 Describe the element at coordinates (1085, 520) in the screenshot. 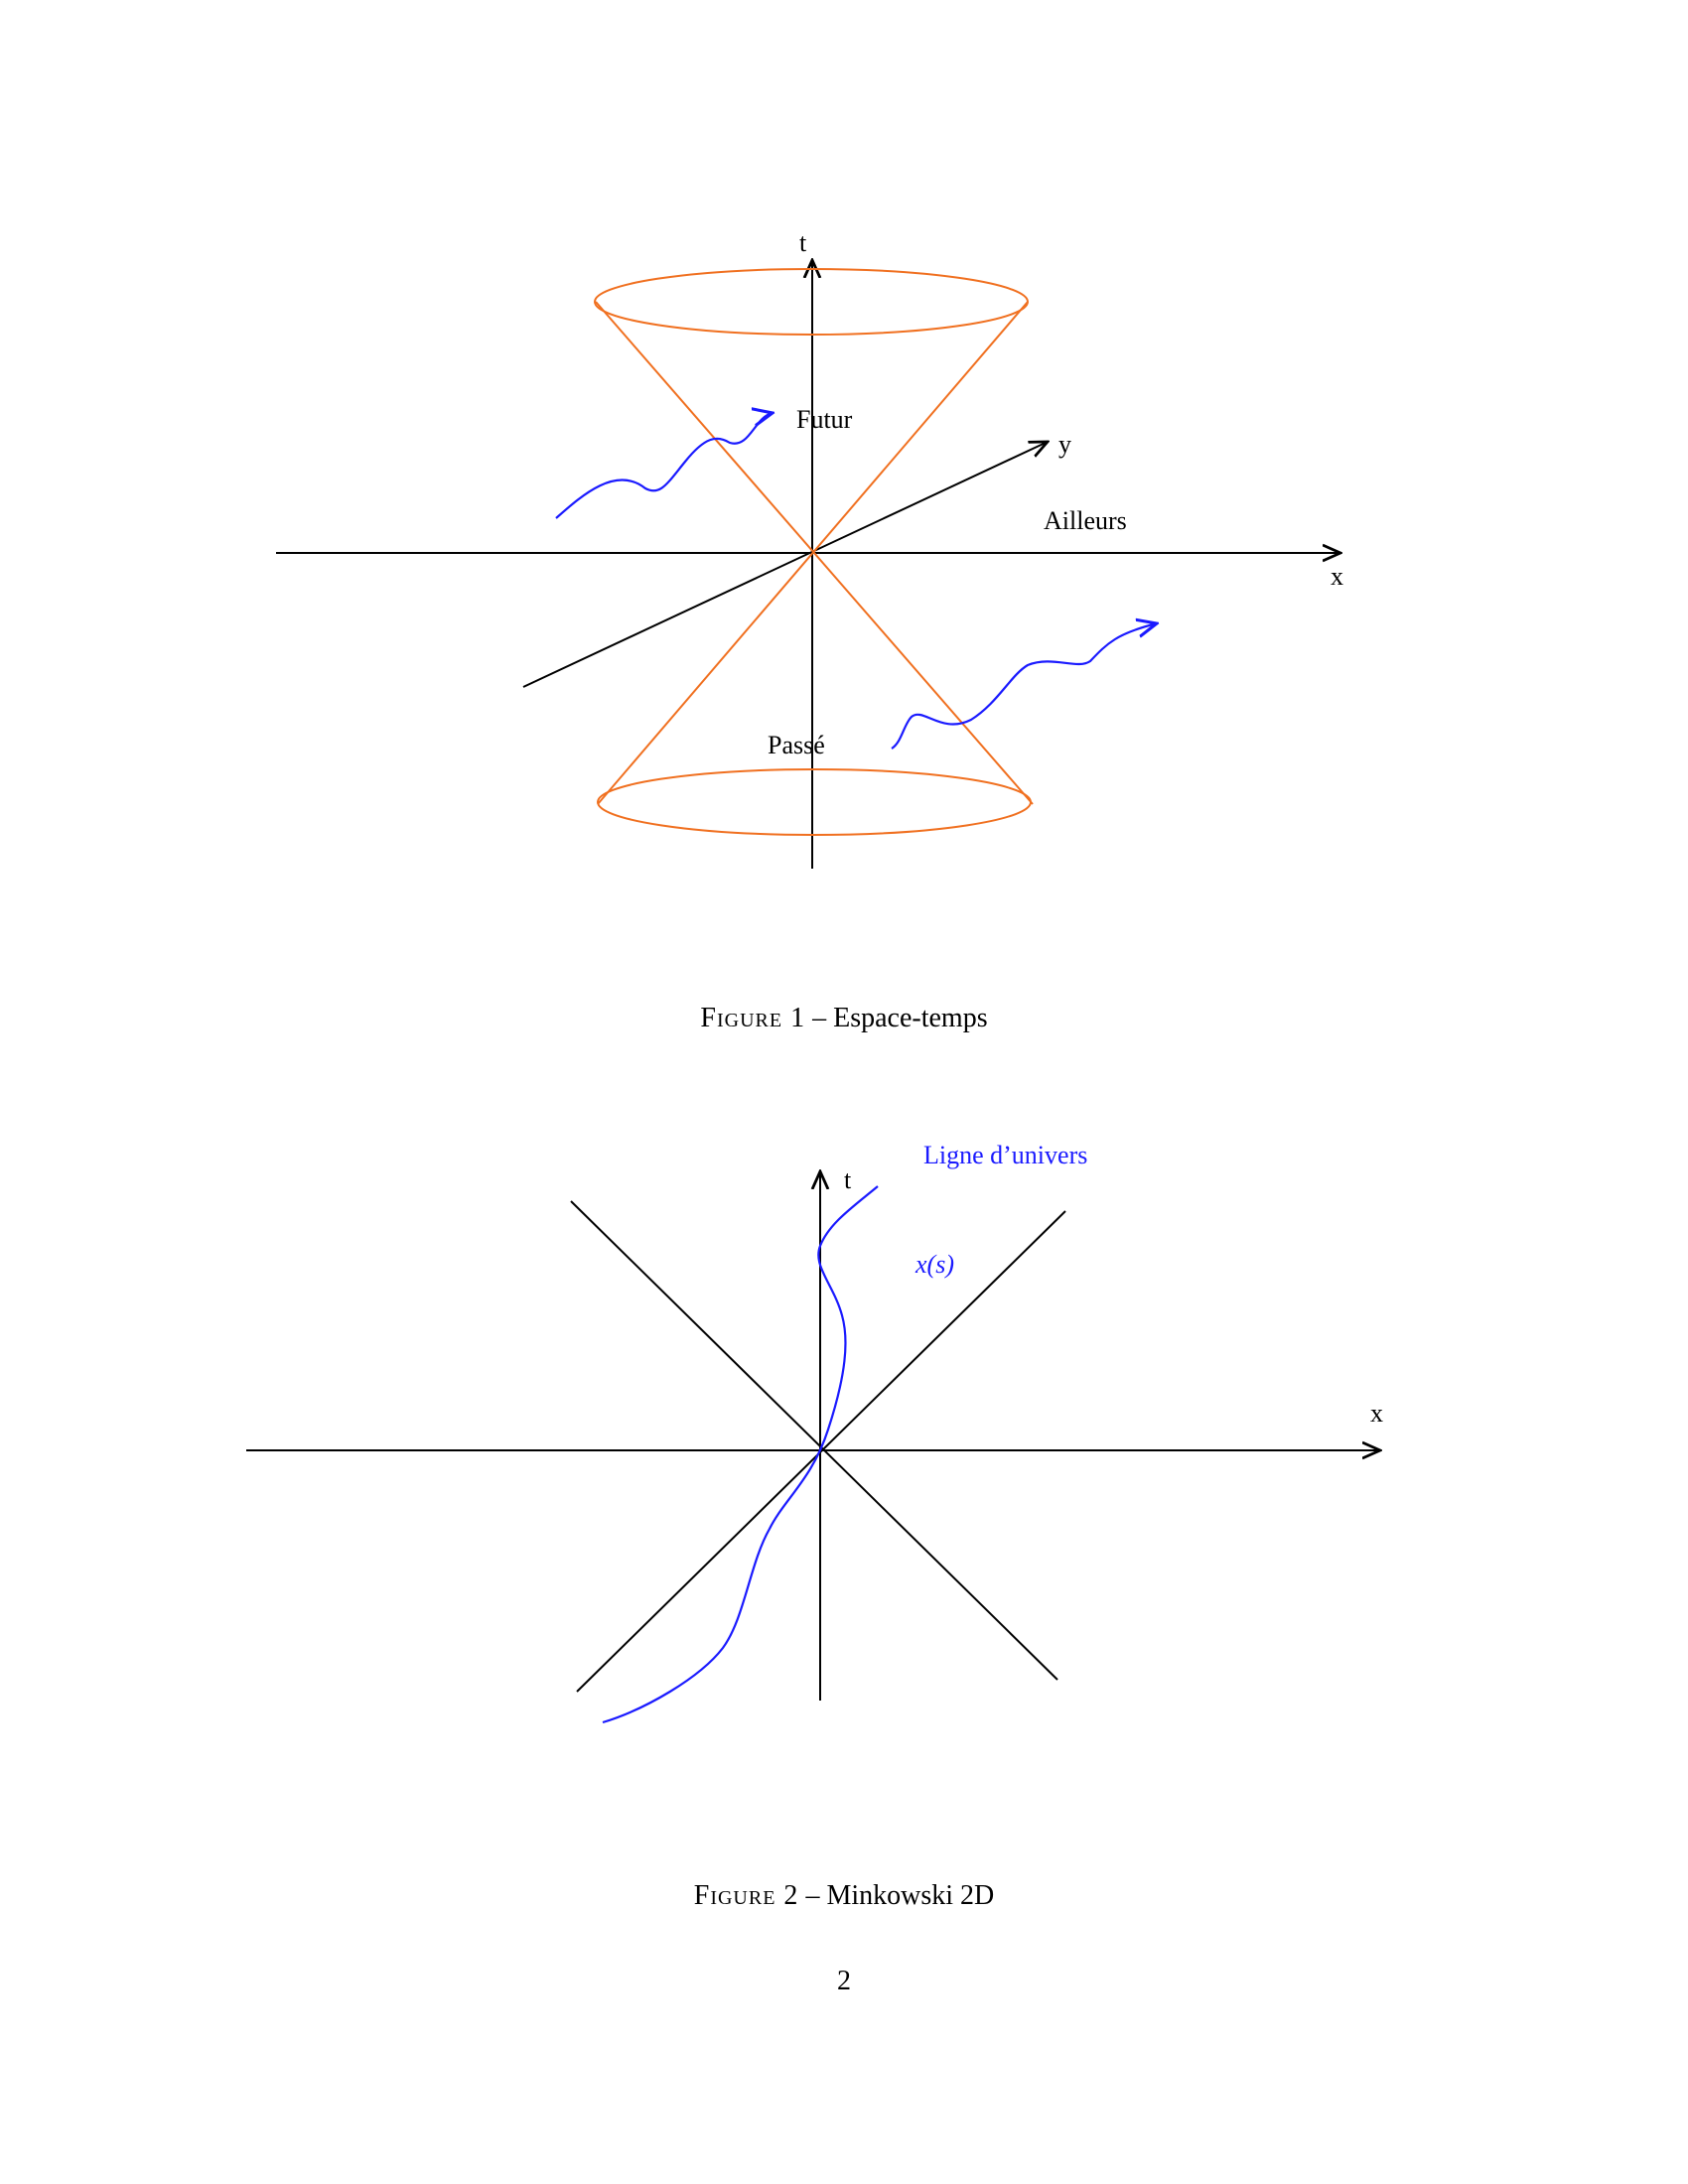

I see `elsewhere-label: Ailleurs` at that location.